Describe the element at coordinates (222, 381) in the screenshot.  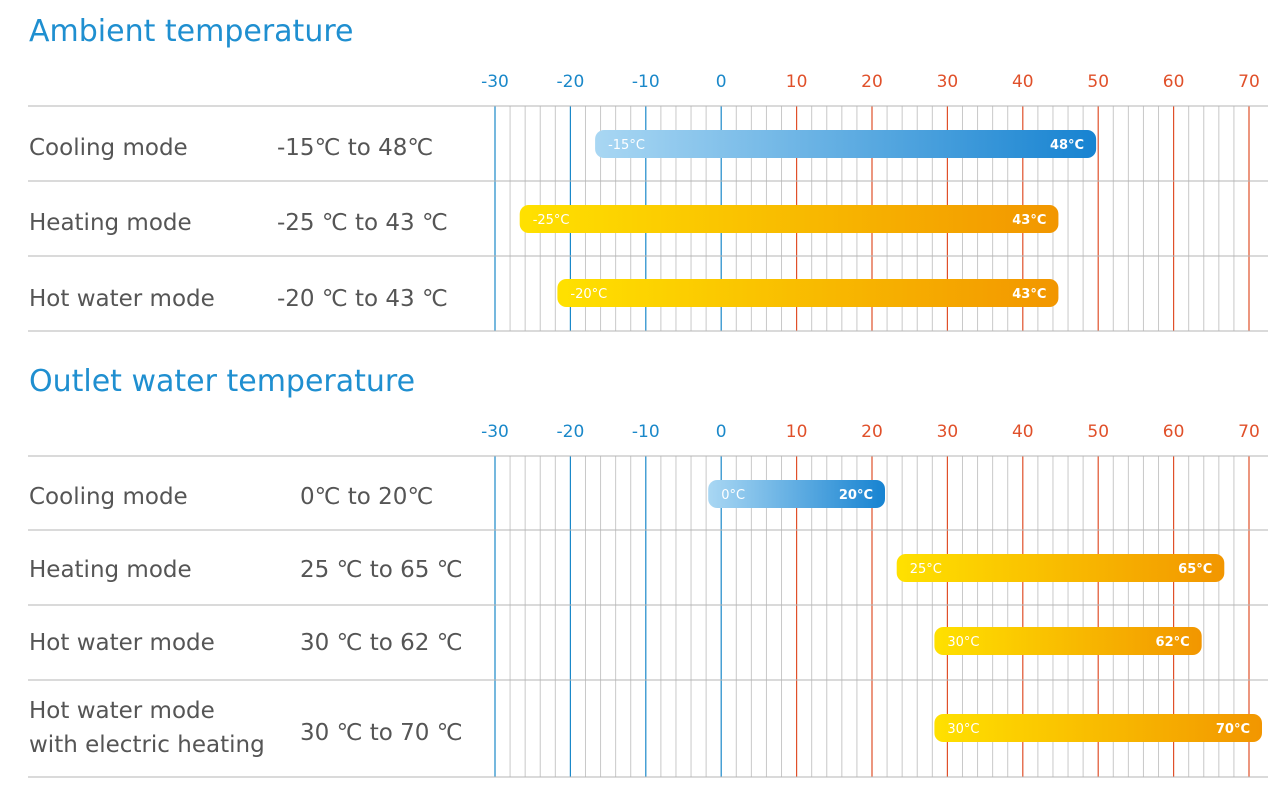
I see `section-title: Outlet water temperature` at that location.